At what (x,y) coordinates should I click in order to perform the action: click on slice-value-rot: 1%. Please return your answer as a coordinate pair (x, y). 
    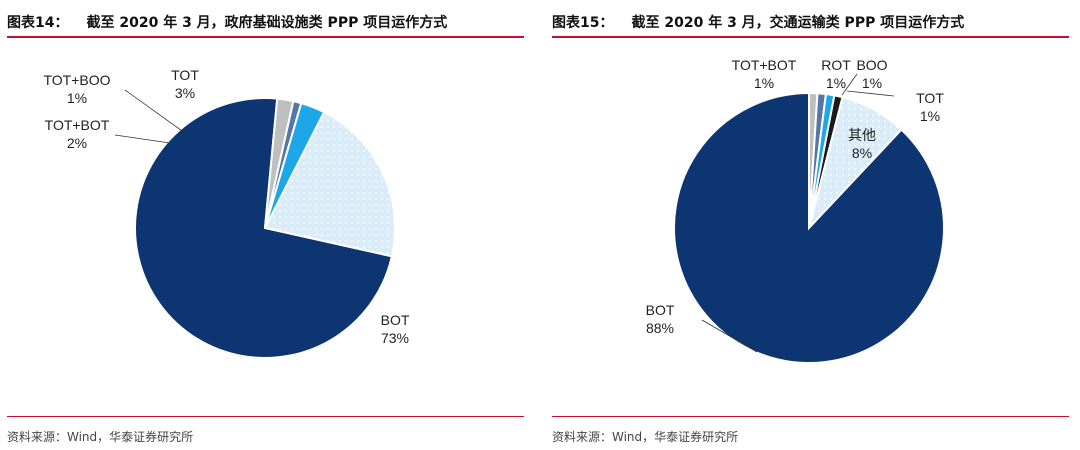
    Looking at the image, I should click on (836, 83).